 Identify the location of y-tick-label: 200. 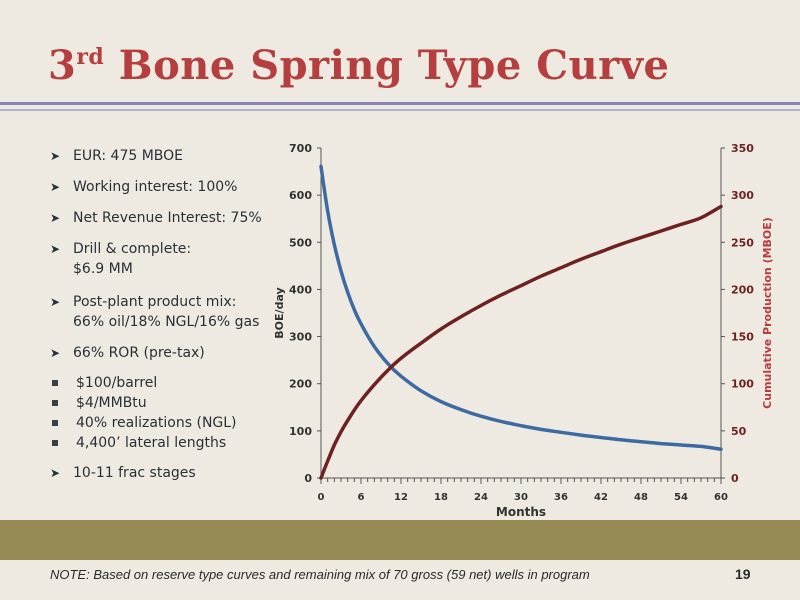
(300, 384).